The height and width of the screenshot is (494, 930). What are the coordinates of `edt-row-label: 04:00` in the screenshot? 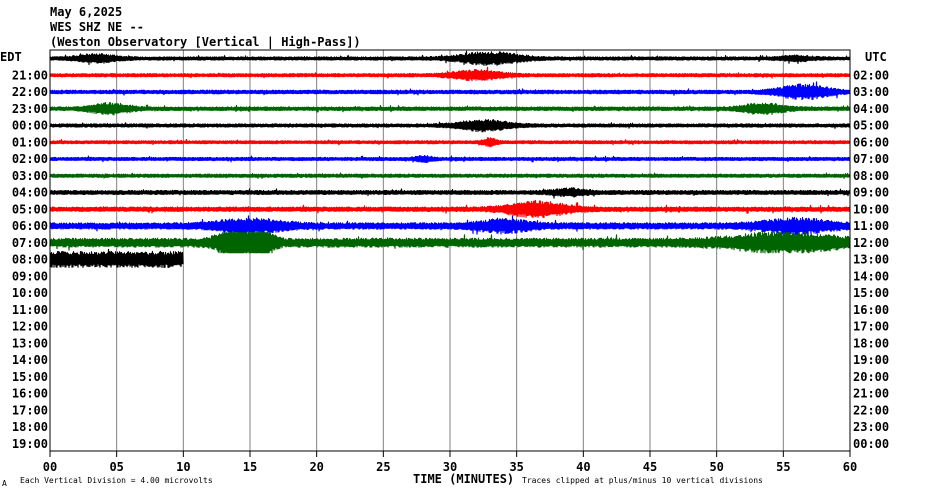 It's located at (30, 193).